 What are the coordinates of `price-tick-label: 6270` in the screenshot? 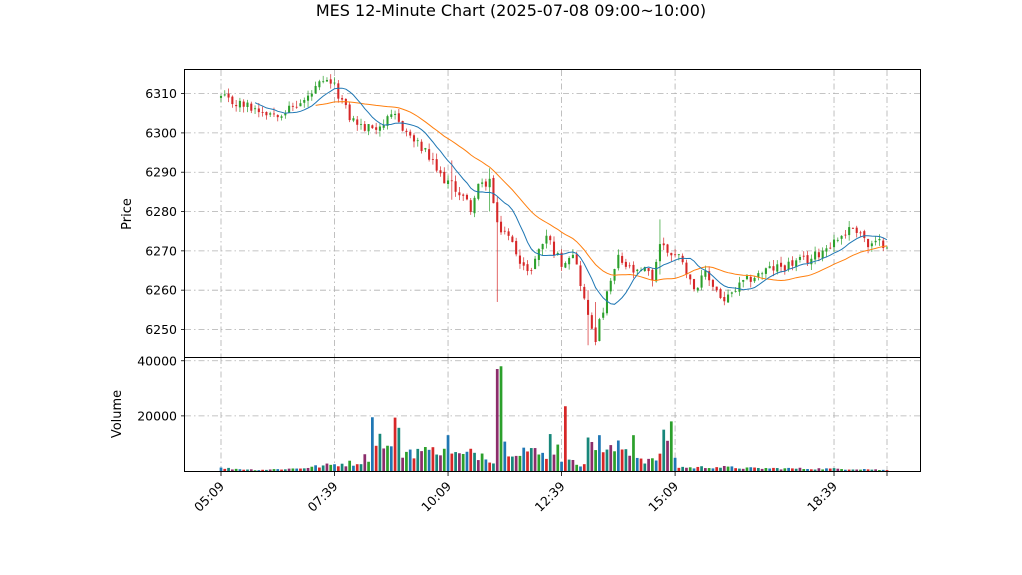 It's located at (161, 250).